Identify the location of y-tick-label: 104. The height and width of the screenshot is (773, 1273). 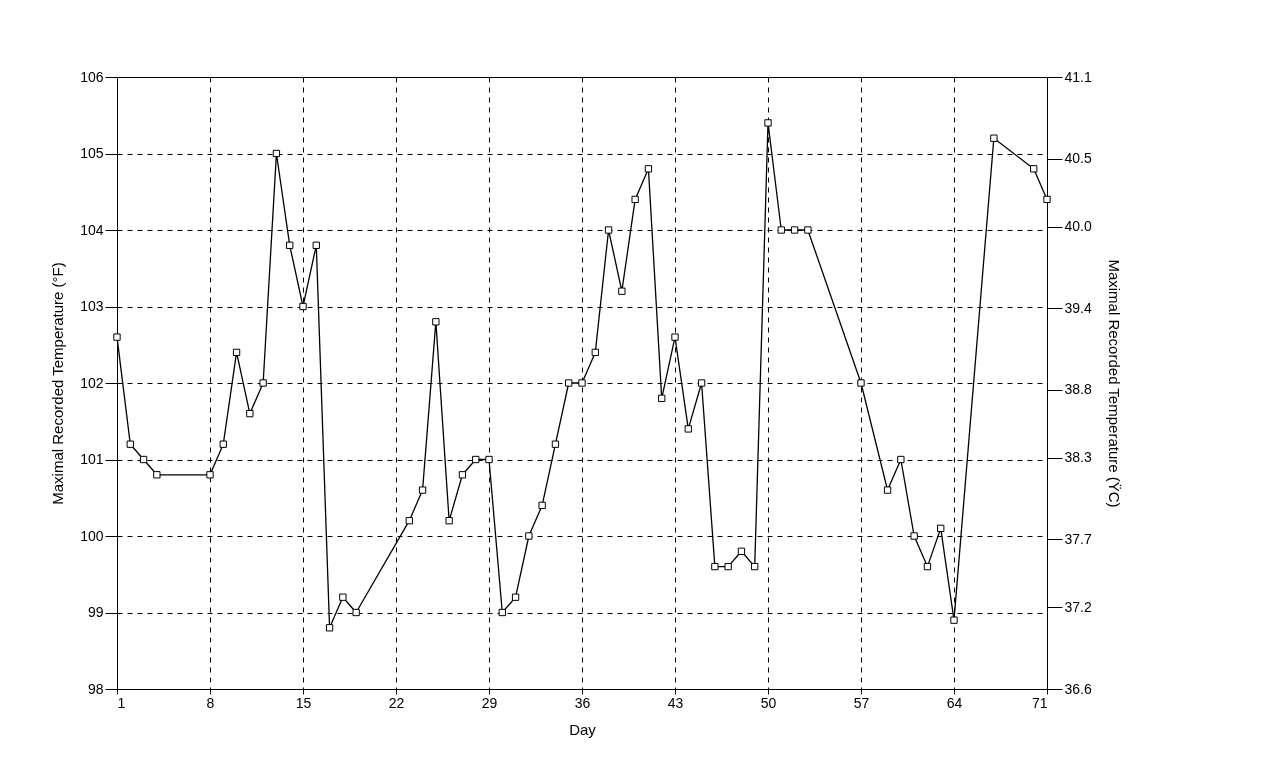
(92, 229).